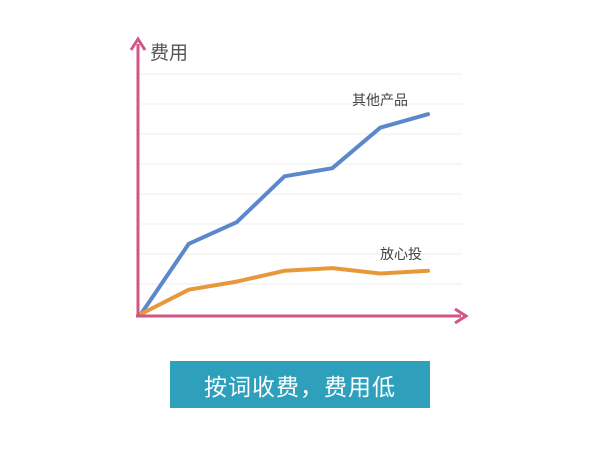 This screenshot has width=600, height=455. What do you see at coordinates (284, 291) in the screenshot?
I see `series-line-fangxin-tou` at bounding box center [284, 291].